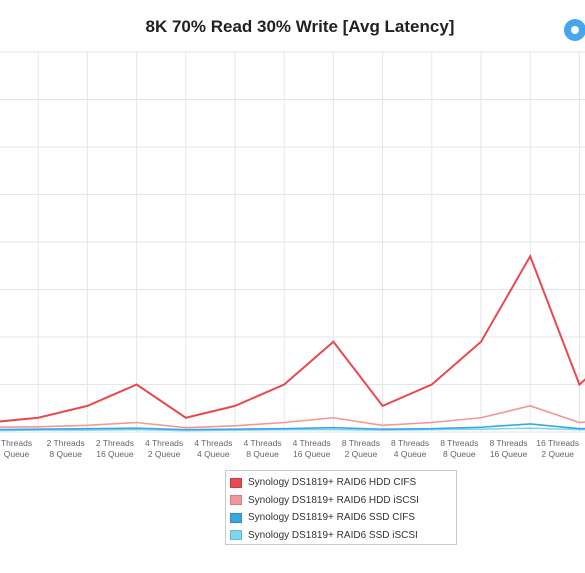  What do you see at coordinates (332, 483) in the screenshot?
I see `legend-label: Synology DS1819+ RAID6 HDD CIFS` at bounding box center [332, 483].